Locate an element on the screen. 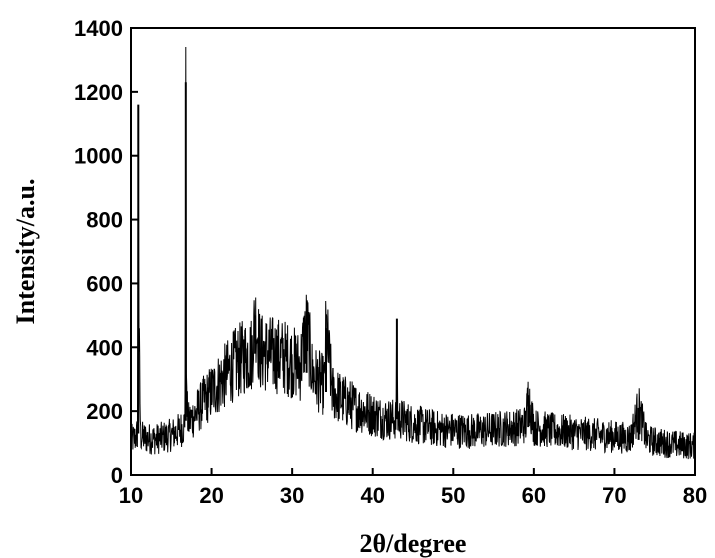 This screenshot has width=715, height=558. x-axis-title: 2θ/degree is located at coordinates (413, 543).